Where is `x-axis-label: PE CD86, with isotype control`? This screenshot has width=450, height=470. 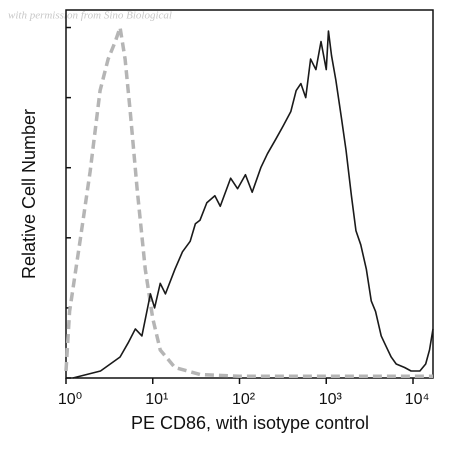
x-axis-label: PE CD86, with isotype control is located at coordinates (250, 423).